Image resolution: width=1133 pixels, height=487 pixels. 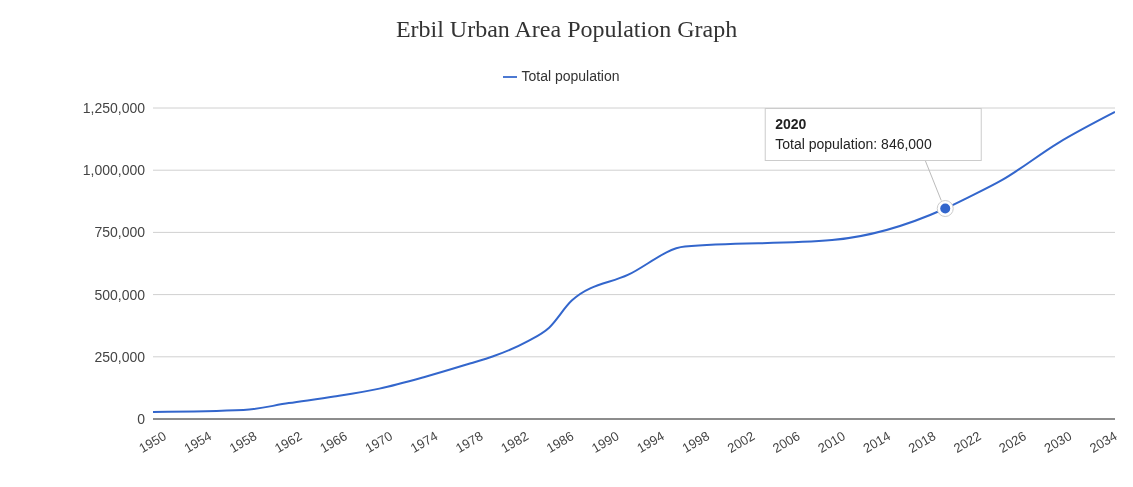 What do you see at coordinates (1012, 442) in the screenshot?
I see `x-tick-label: 2026` at bounding box center [1012, 442].